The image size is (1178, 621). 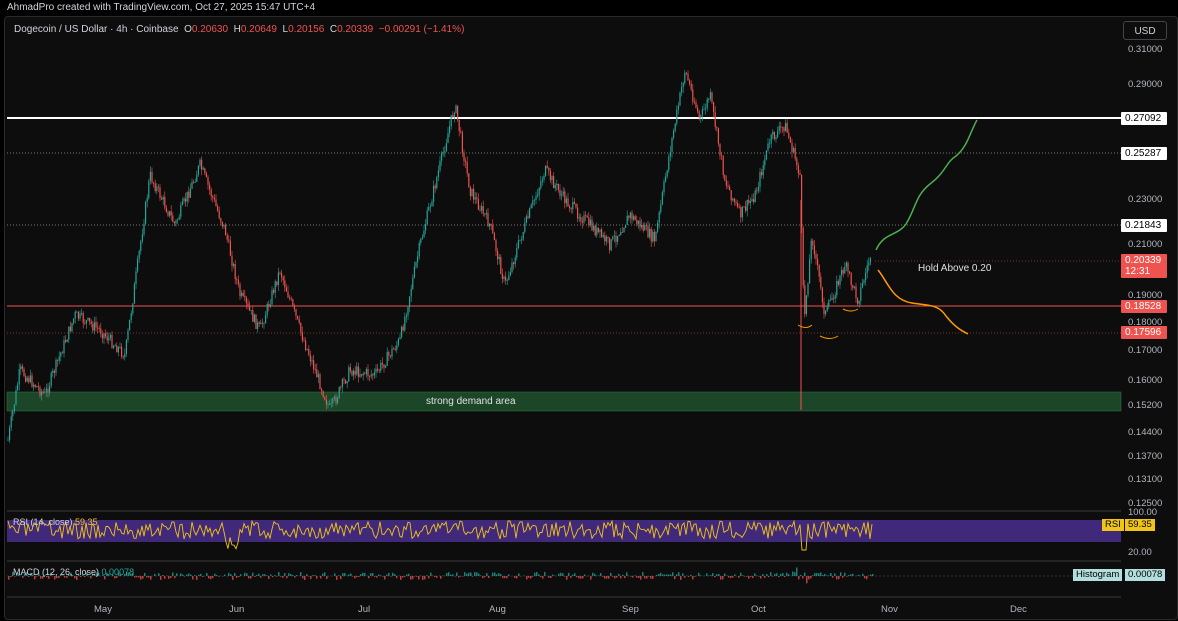 I want to click on rsi-tag-value: 59.35, so click(x=1140, y=525).